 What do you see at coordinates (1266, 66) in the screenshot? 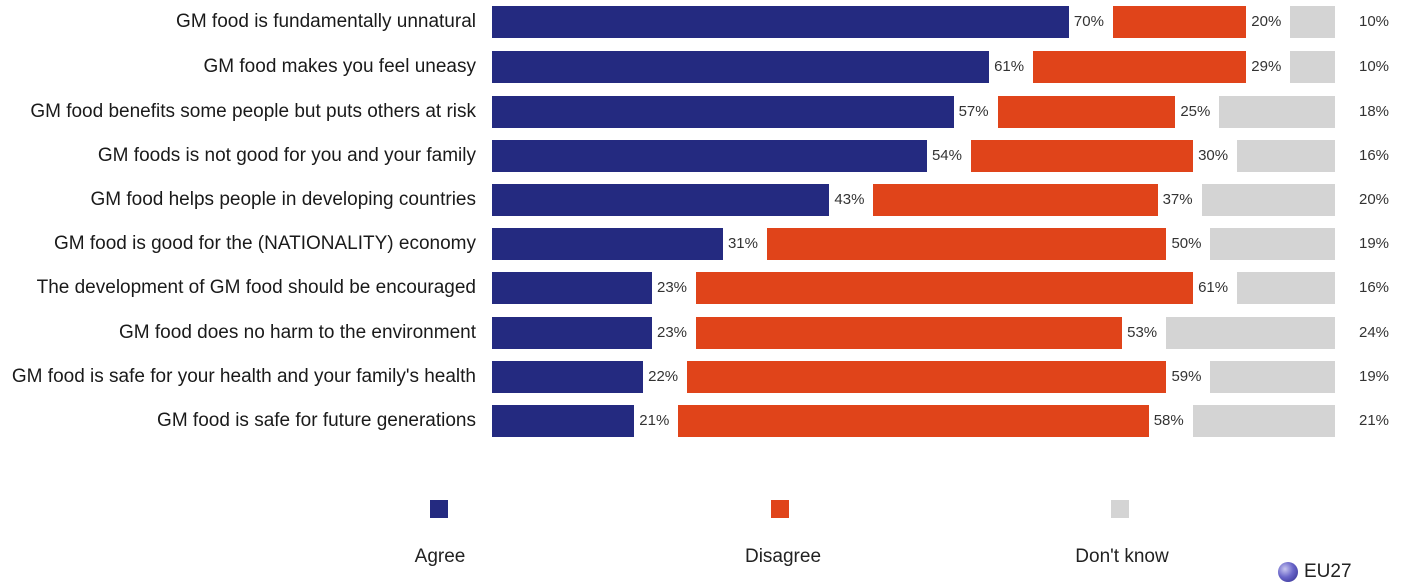
I see `value-label-disagree: 29%` at bounding box center [1266, 66].